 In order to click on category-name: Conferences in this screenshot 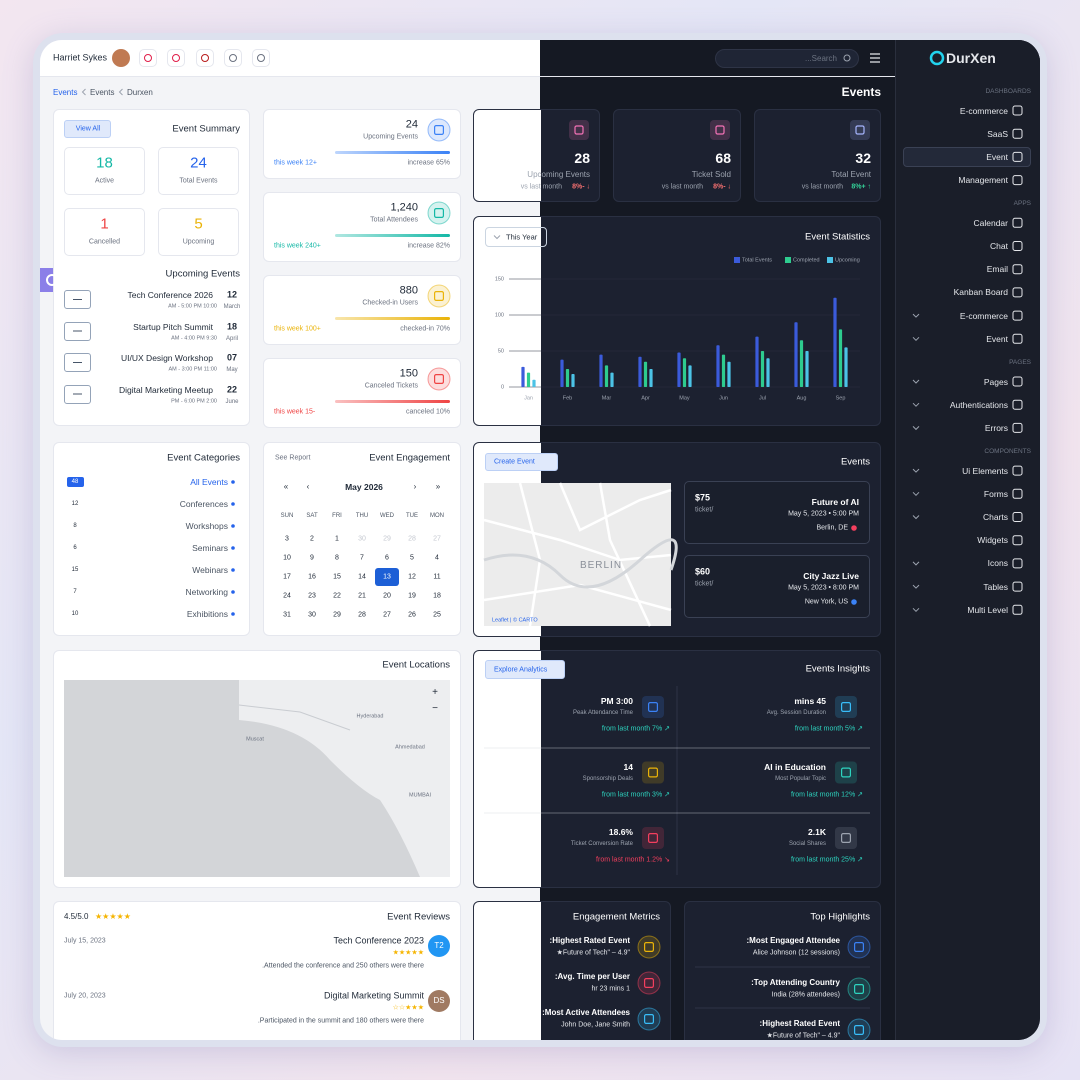, I will do `click(203, 503)`.